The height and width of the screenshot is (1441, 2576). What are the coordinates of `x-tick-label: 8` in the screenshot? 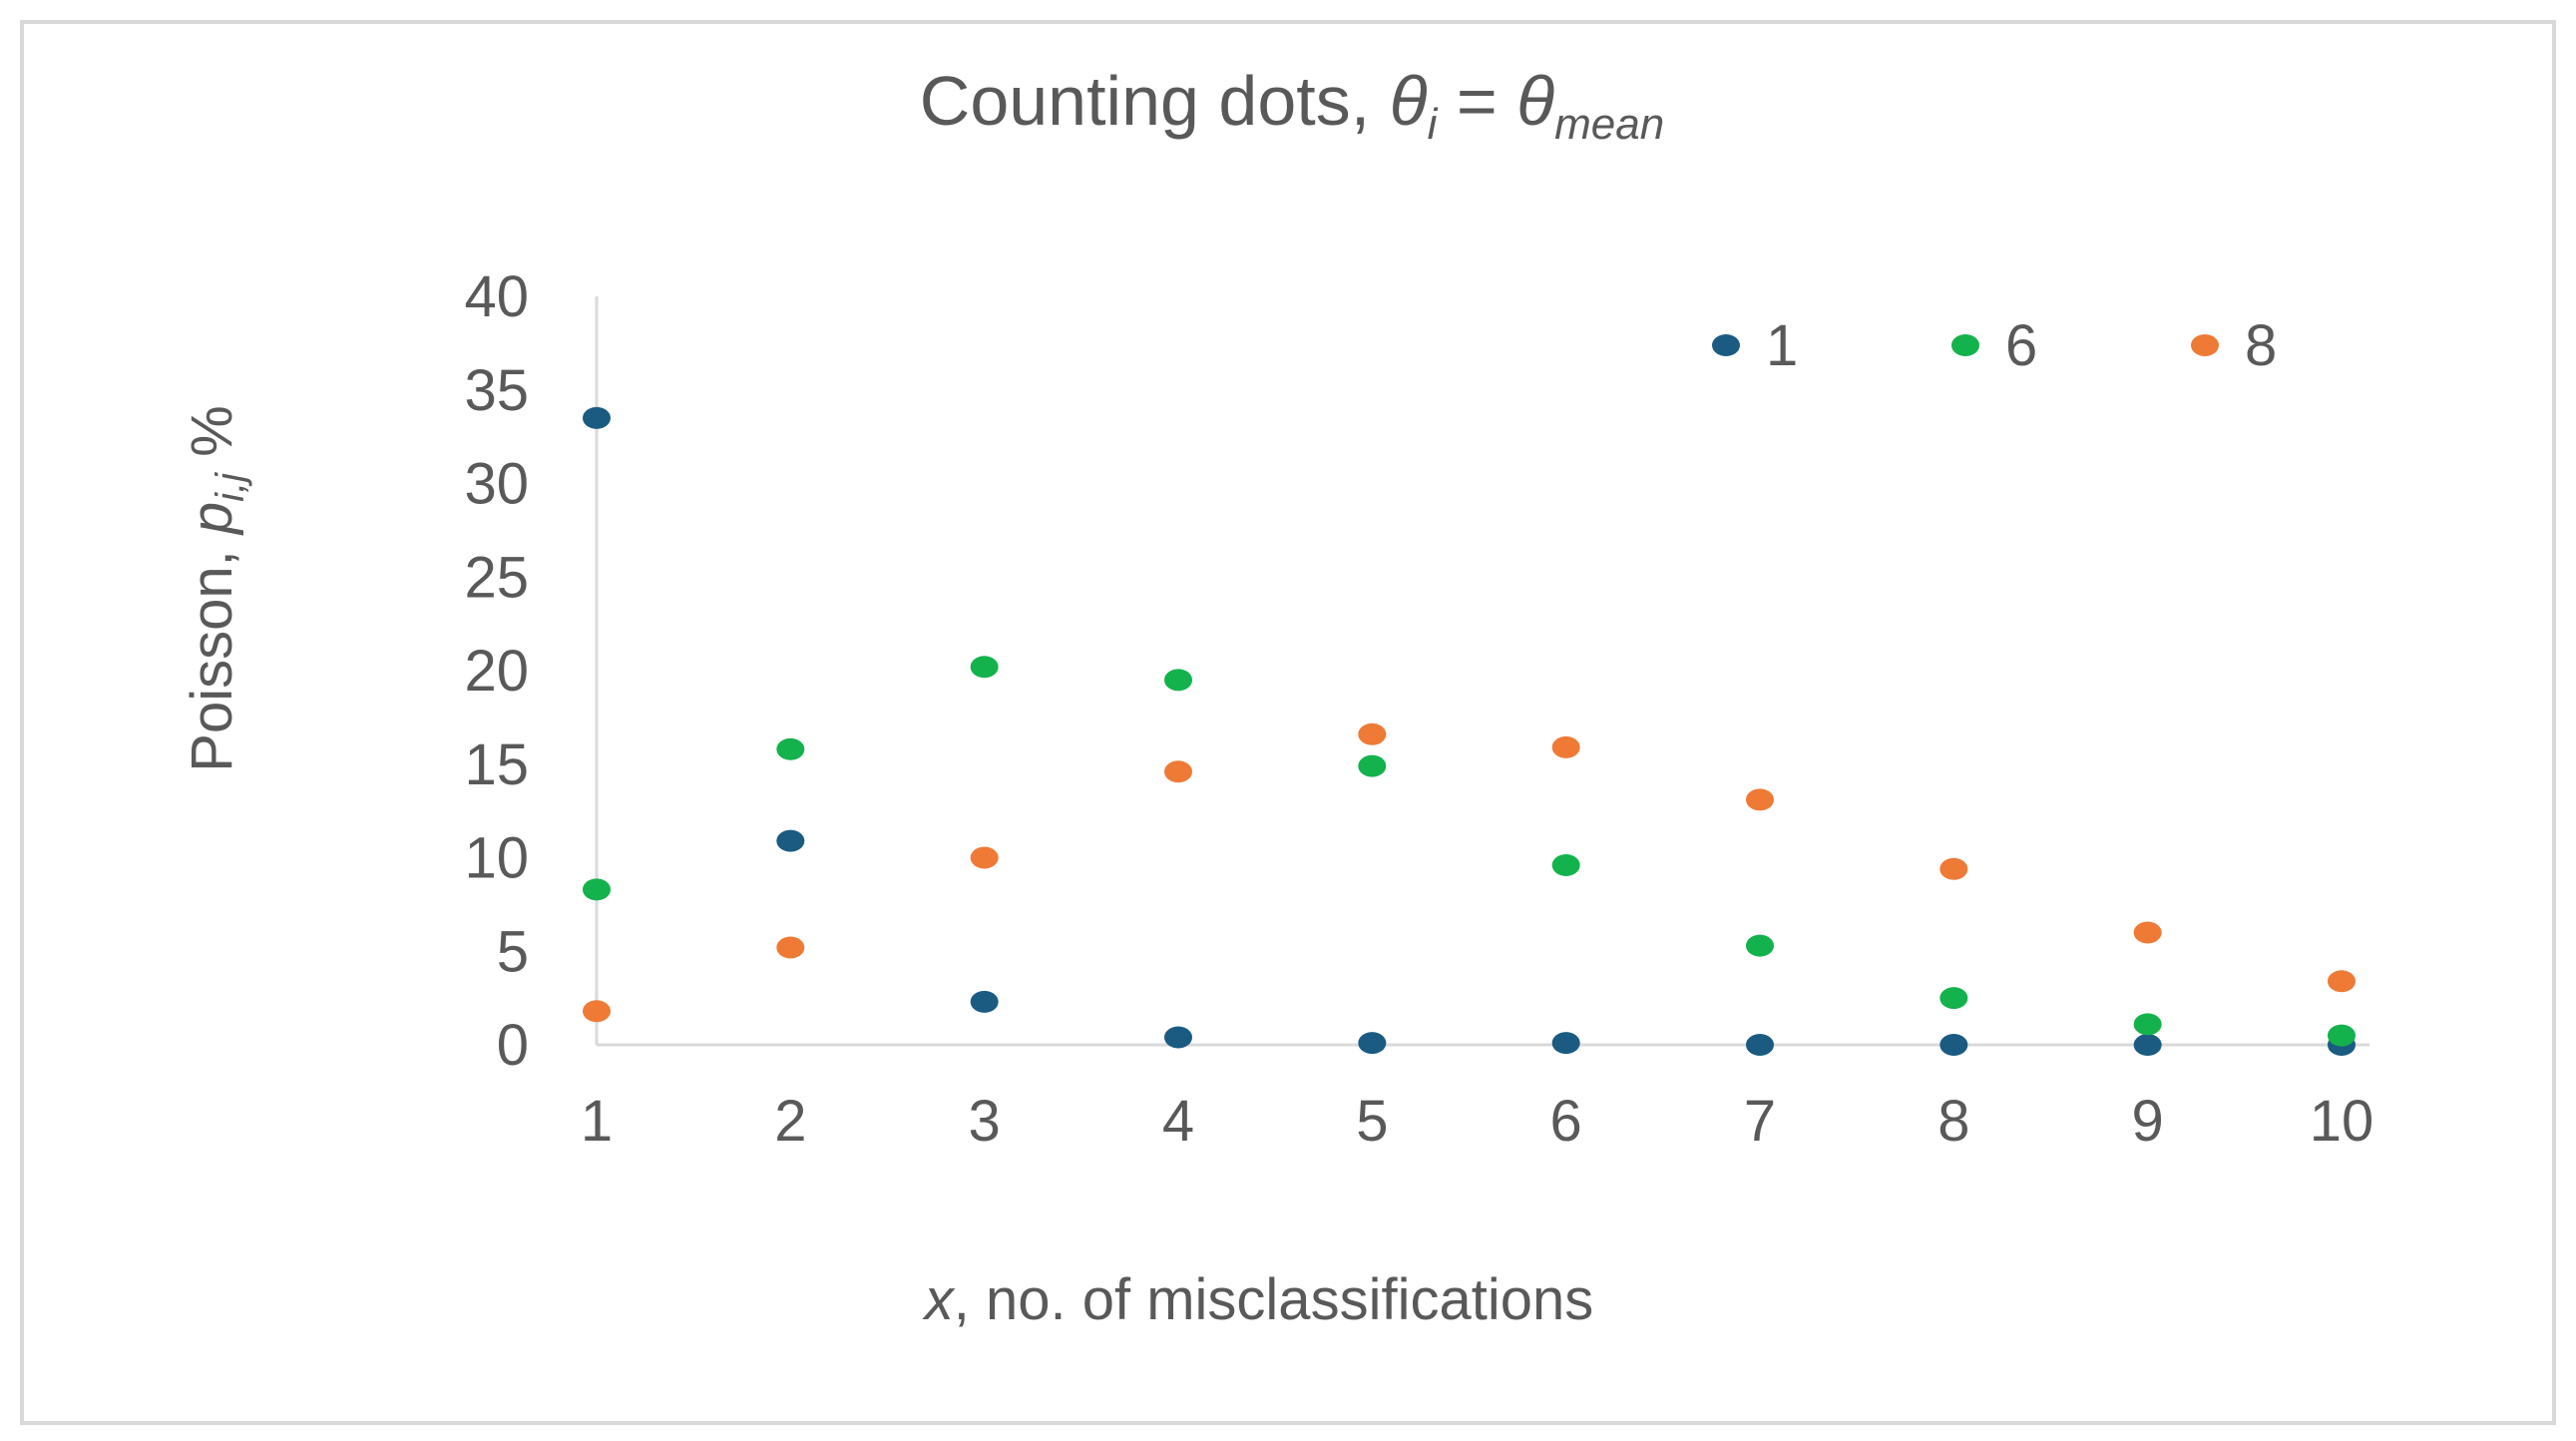 It's located at (1953, 1121).